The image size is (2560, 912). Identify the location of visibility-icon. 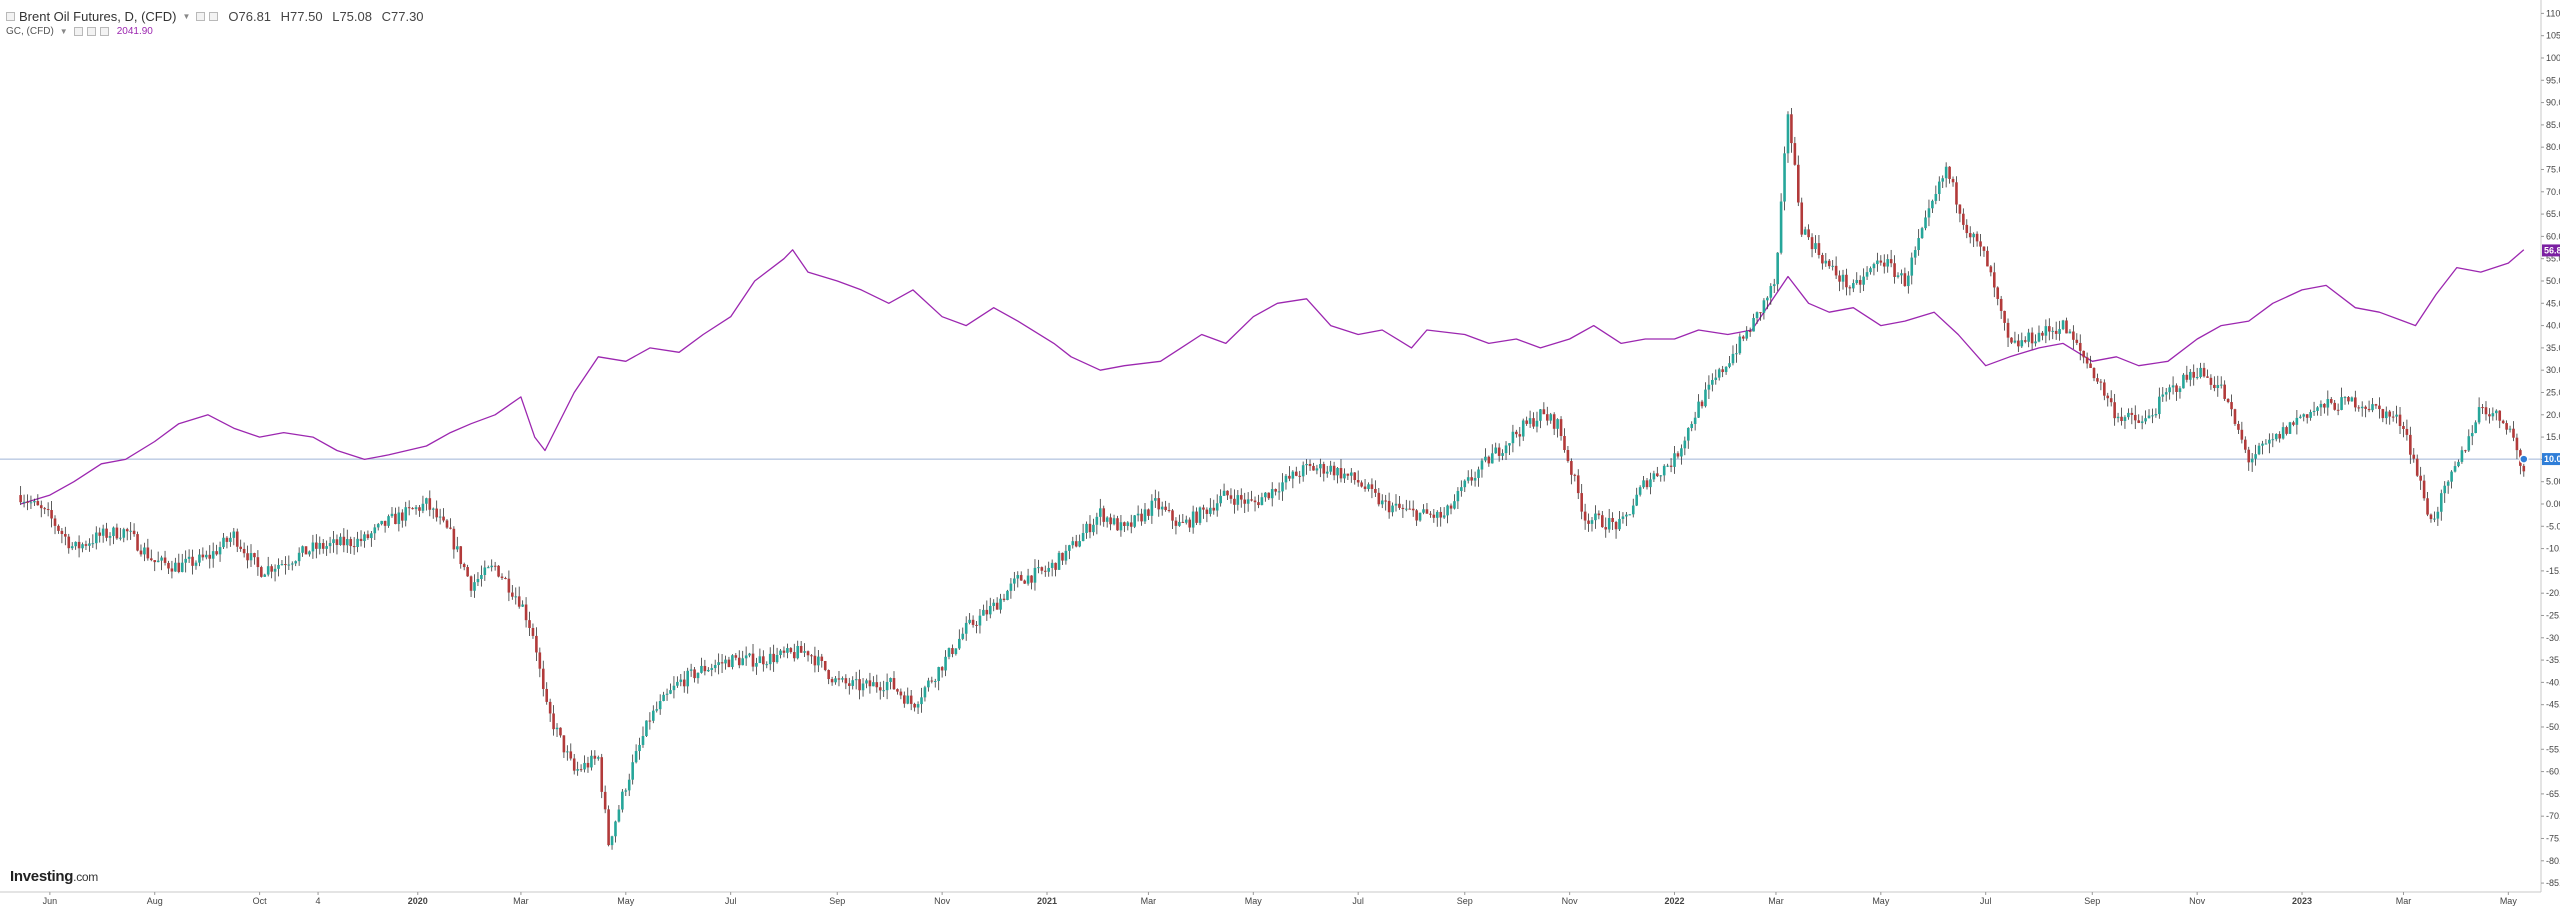
(78, 31).